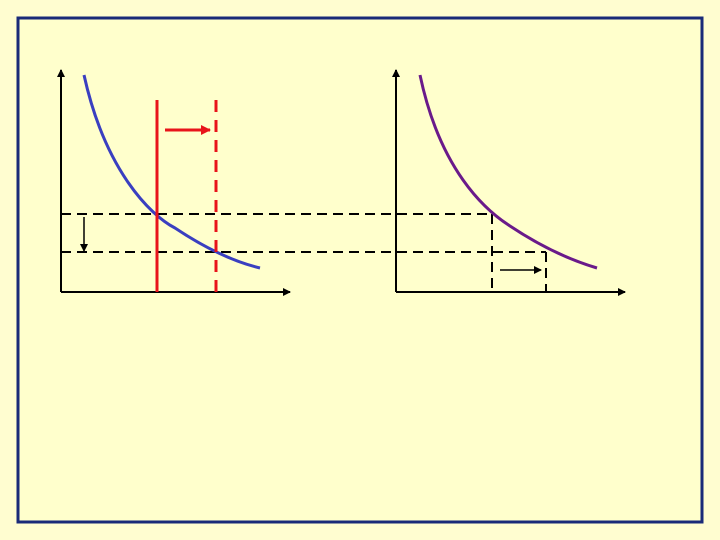 Image resolution: width=720 pixels, height=540 pixels. What do you see at coordinates (171, 172) in the screenshot?
I see `left-curve` at bounding box center [171, 172].